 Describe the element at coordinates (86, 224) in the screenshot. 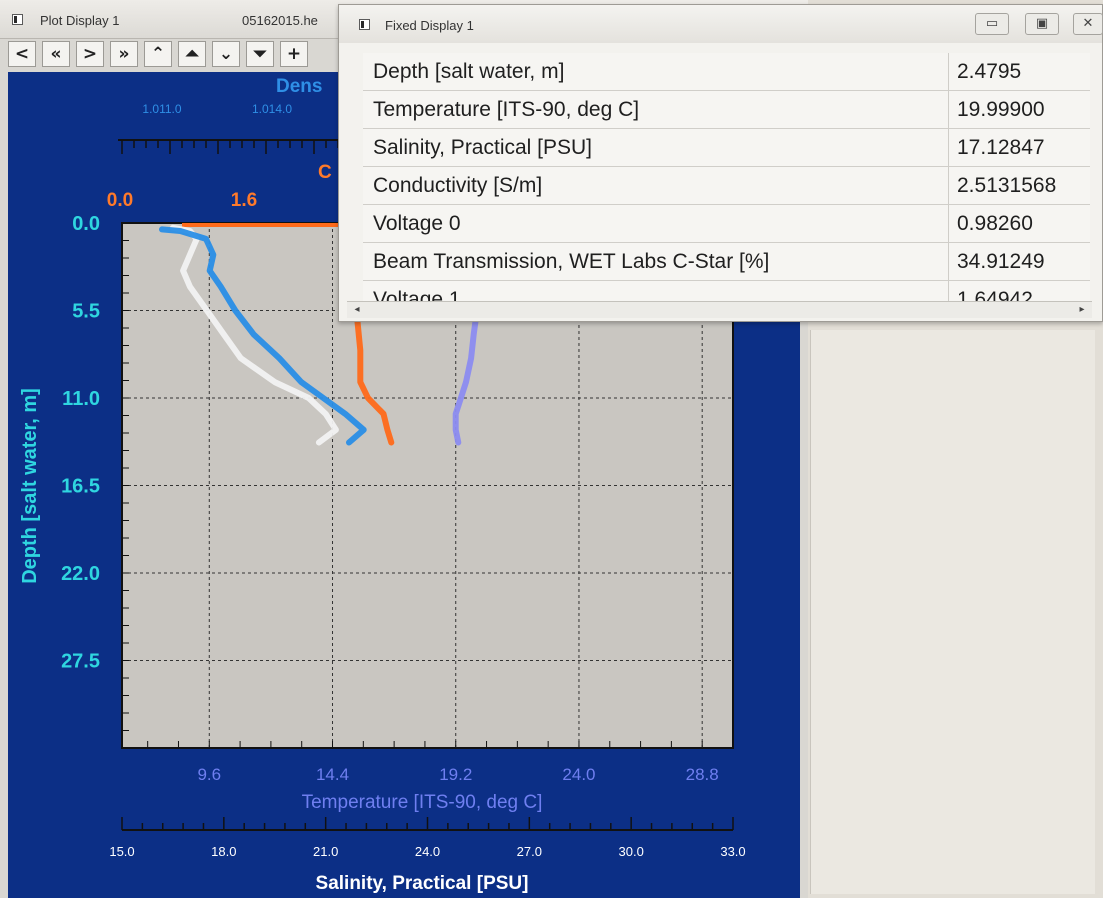

I see `y-tick-label: 0.0` at that location.